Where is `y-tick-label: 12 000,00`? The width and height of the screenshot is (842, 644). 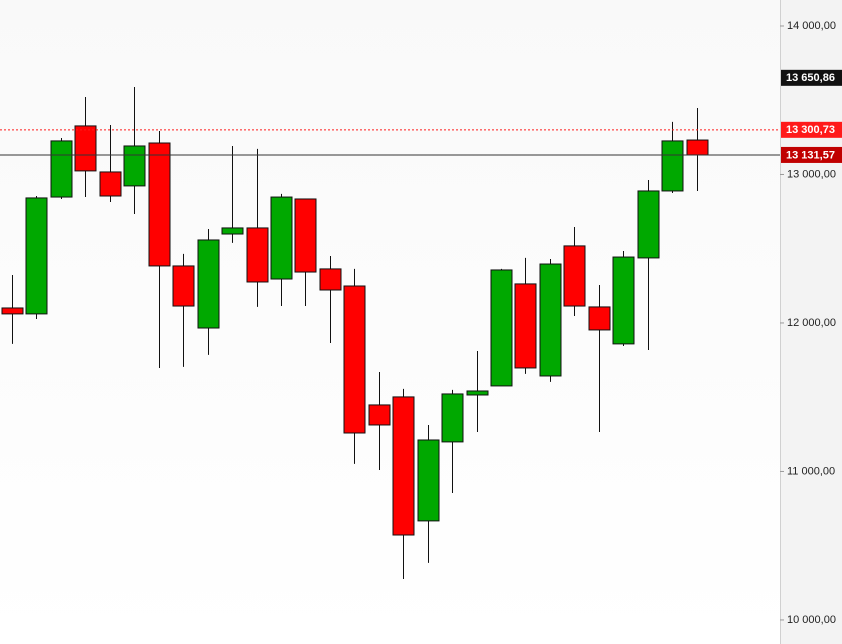 y-tick-label: 12 000,00 is located at coordinates (811, 323).